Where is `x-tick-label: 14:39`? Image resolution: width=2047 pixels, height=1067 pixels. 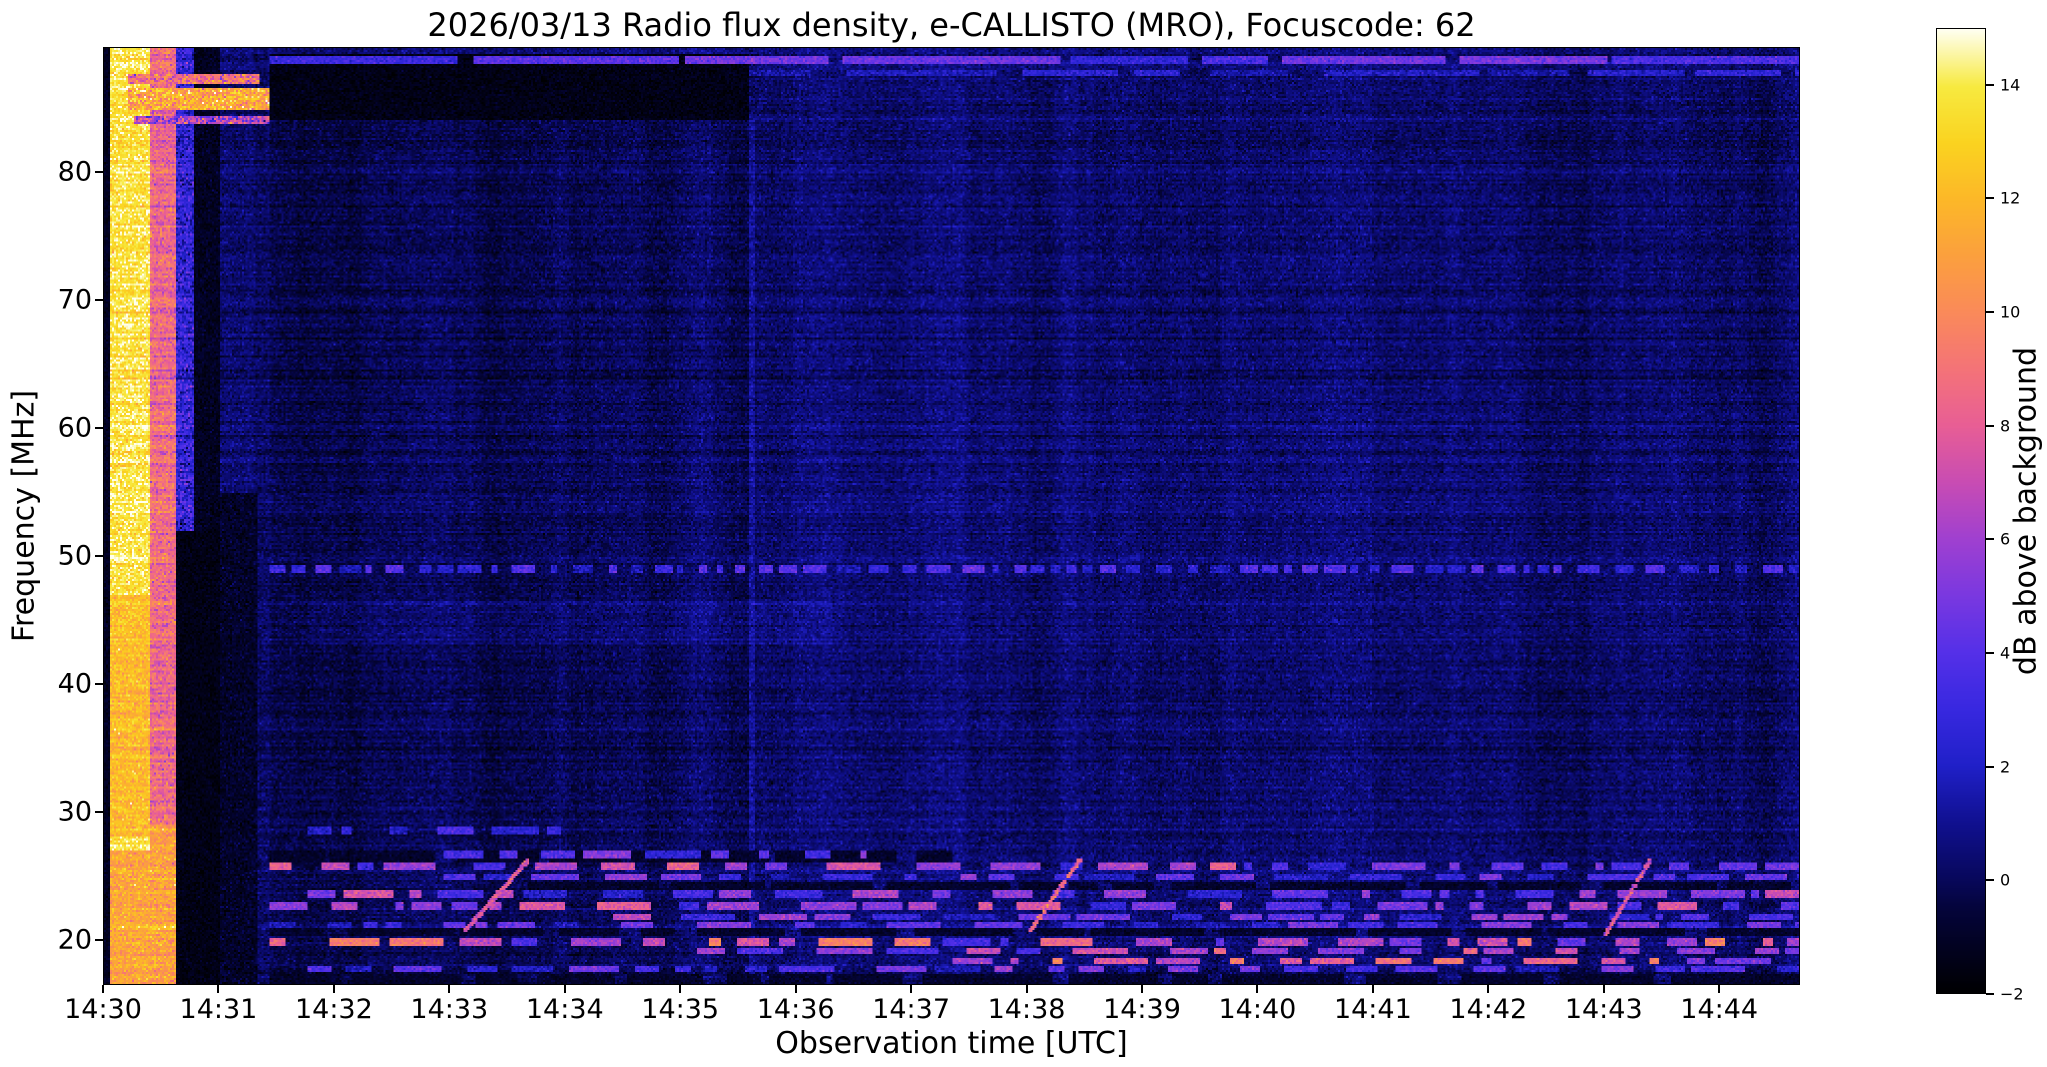 x-tick-label: 14:39 is located at coordinates (1142, 1009).